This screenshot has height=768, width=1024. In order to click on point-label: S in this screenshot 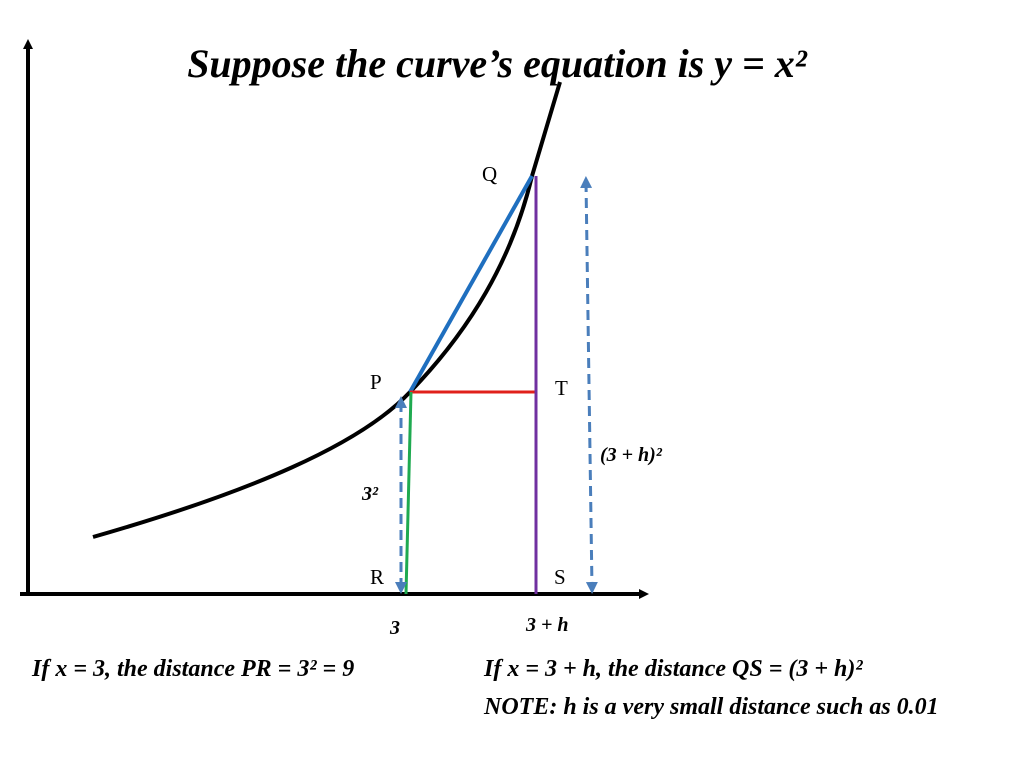, I will do `click(560, 577)`.